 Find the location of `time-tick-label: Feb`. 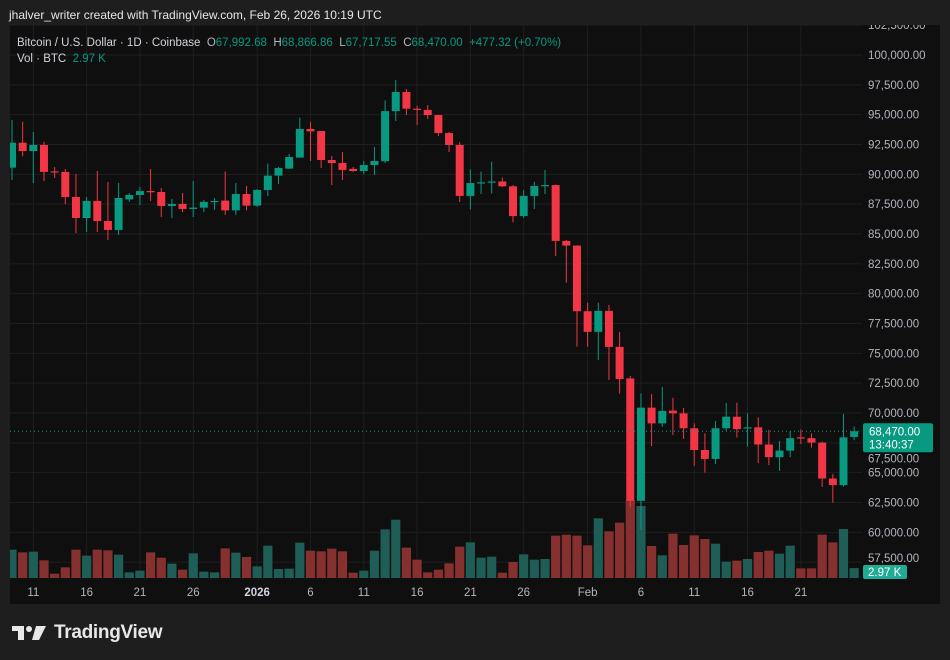

time-tick-label: Feb is located at coordinates (588, 593).